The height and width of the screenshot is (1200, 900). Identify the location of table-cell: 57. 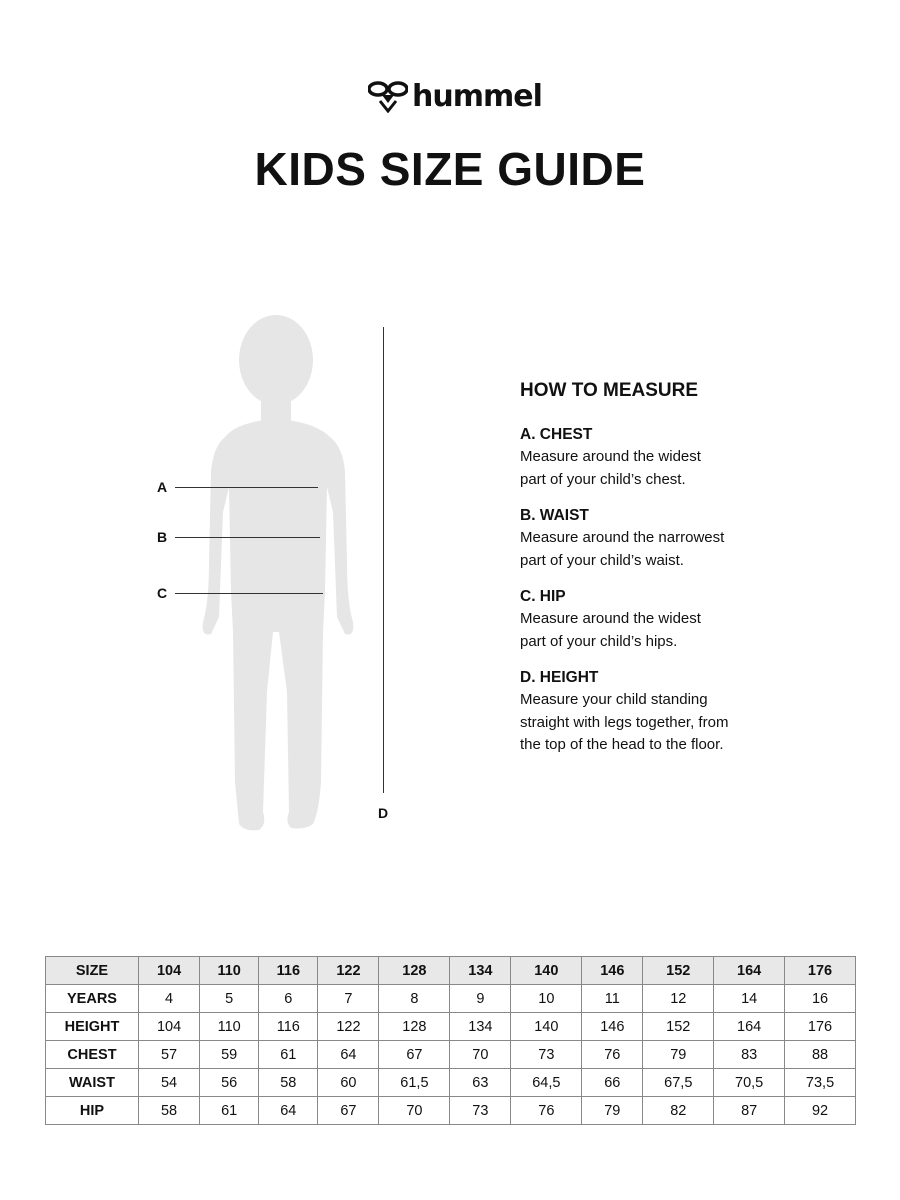
(169, 1054).